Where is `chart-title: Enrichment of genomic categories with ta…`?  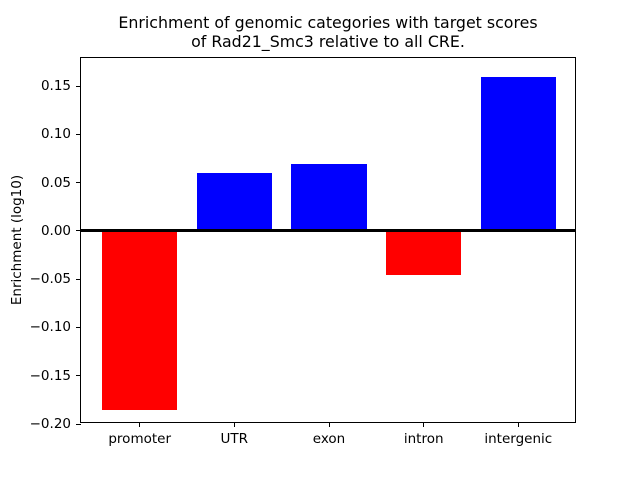 chart-title: Enrichment of genomic categories with ta… is located at coordinates (328, 32).